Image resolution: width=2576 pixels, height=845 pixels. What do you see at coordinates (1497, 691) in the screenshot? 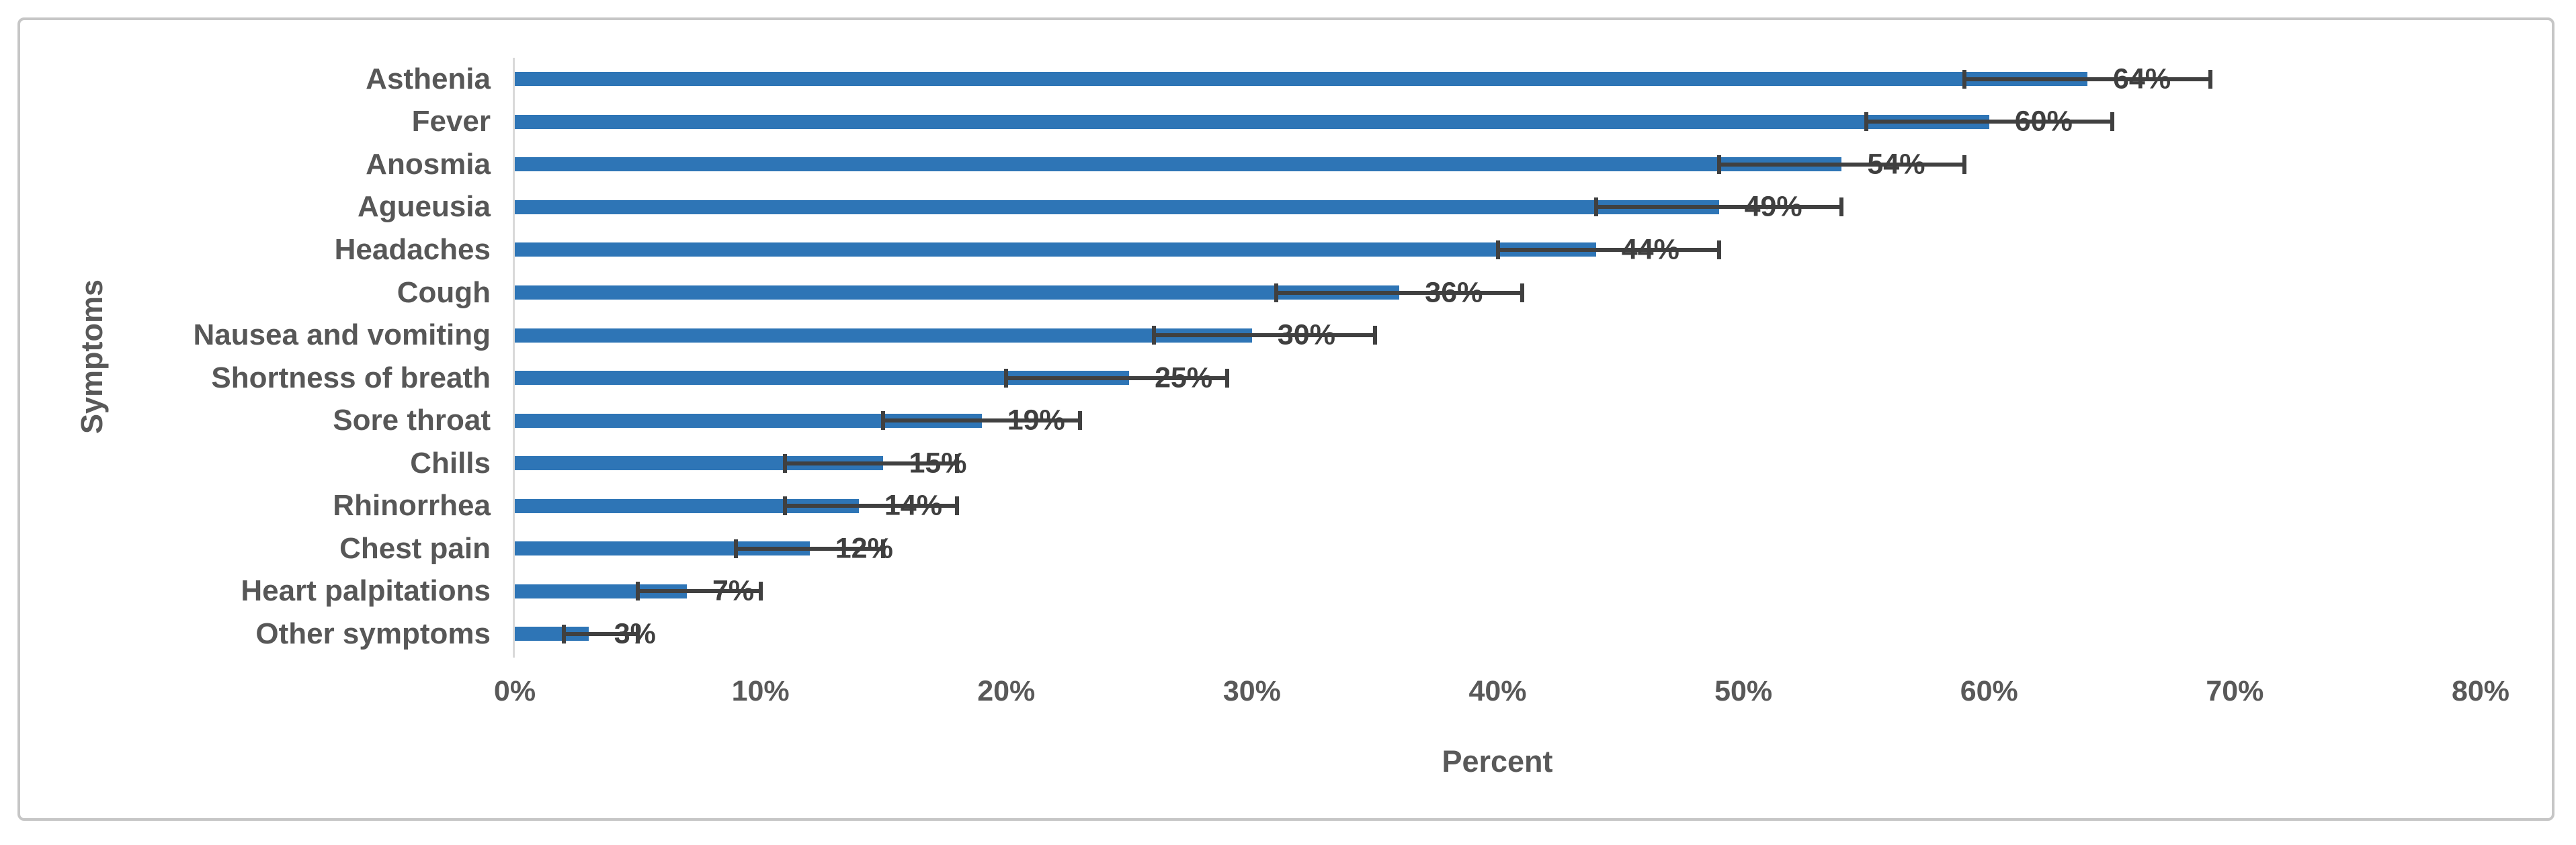
I see `x-tick-label: 40%` at bounding box center [1497, 691].